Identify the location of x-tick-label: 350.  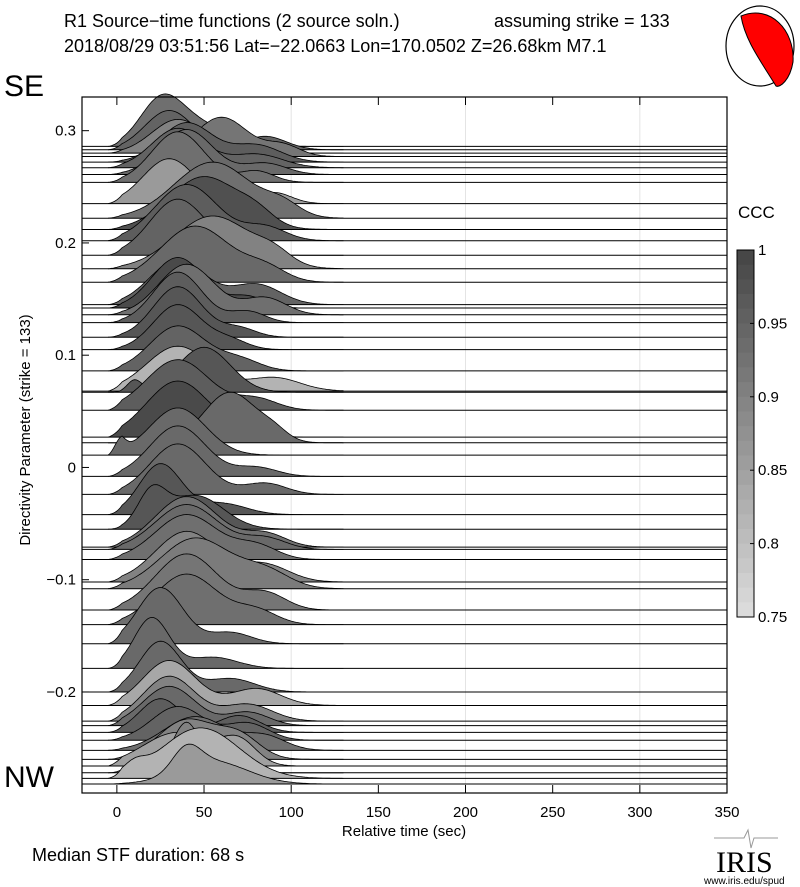
(726, 812).